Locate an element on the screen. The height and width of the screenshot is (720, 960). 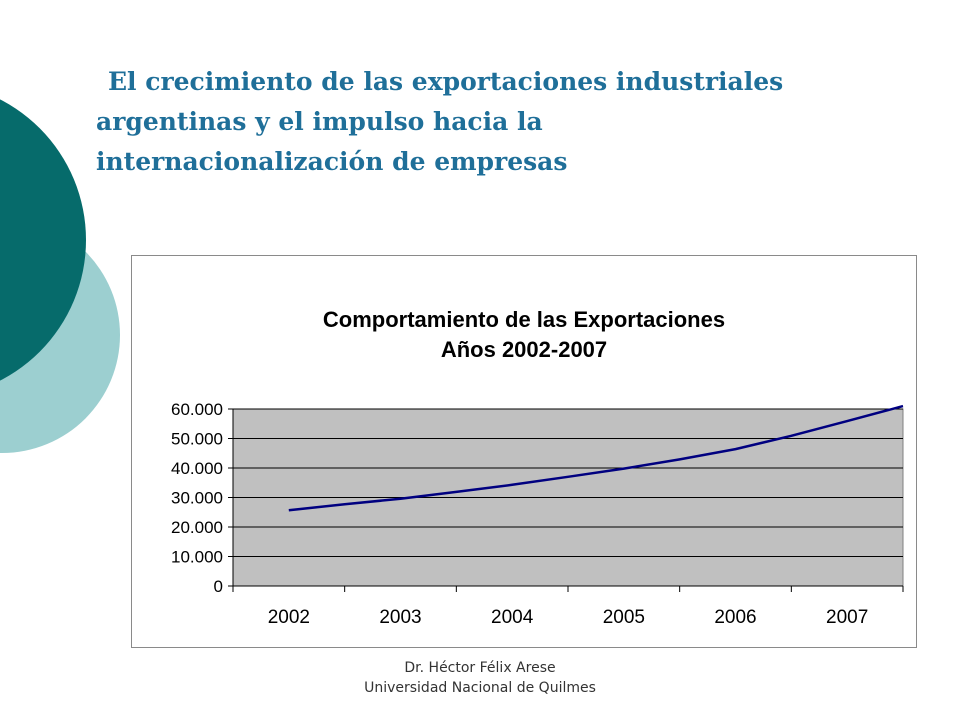
y-tick-label: 50.000 is located at coordinates (197, 439).